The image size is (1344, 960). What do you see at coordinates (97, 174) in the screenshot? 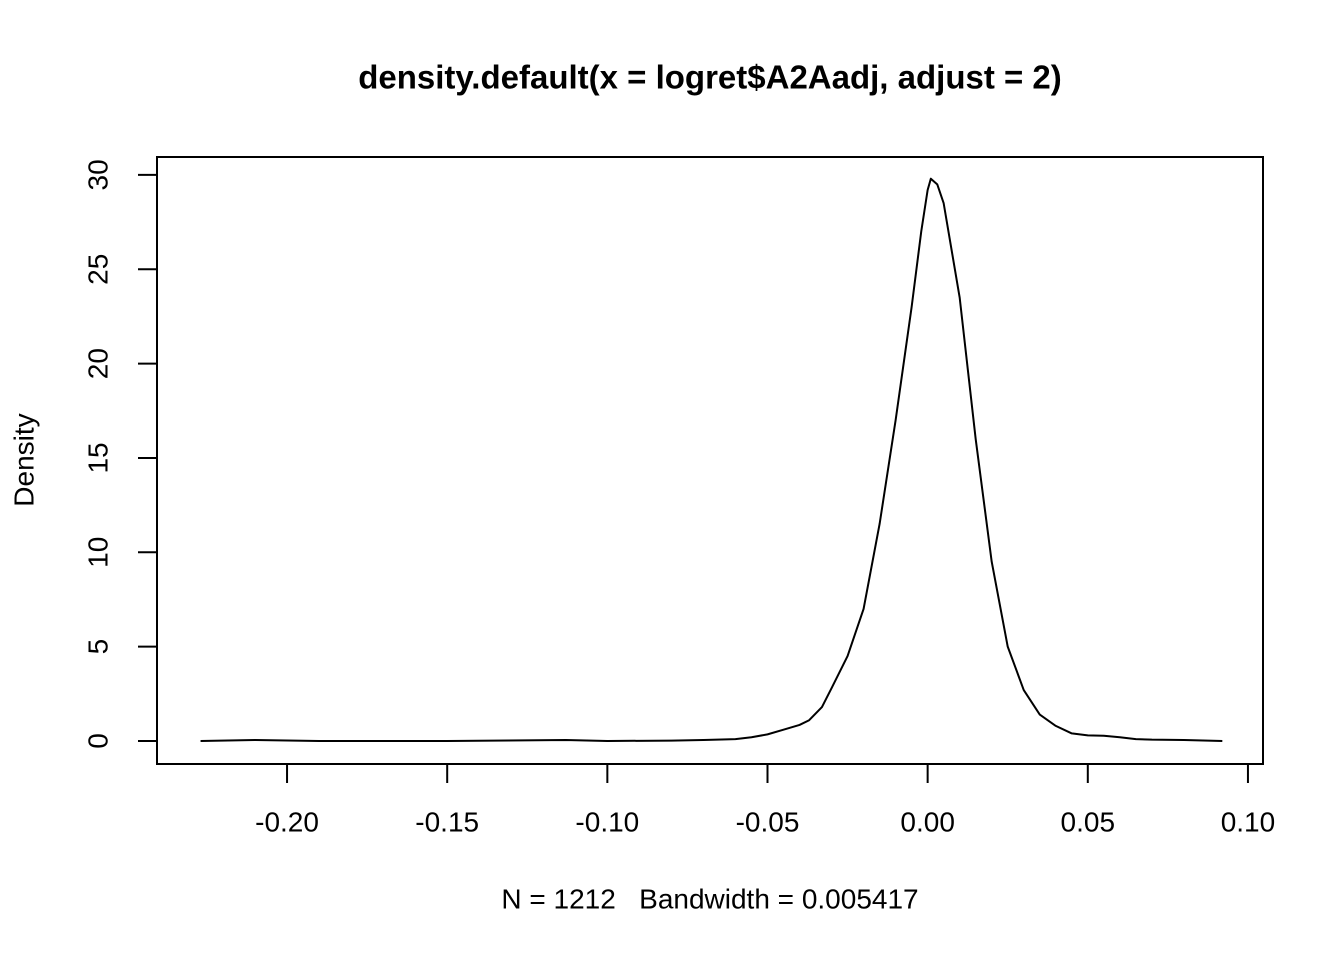
I see `y-tick-label: 30` at bounding box center [97, 174].